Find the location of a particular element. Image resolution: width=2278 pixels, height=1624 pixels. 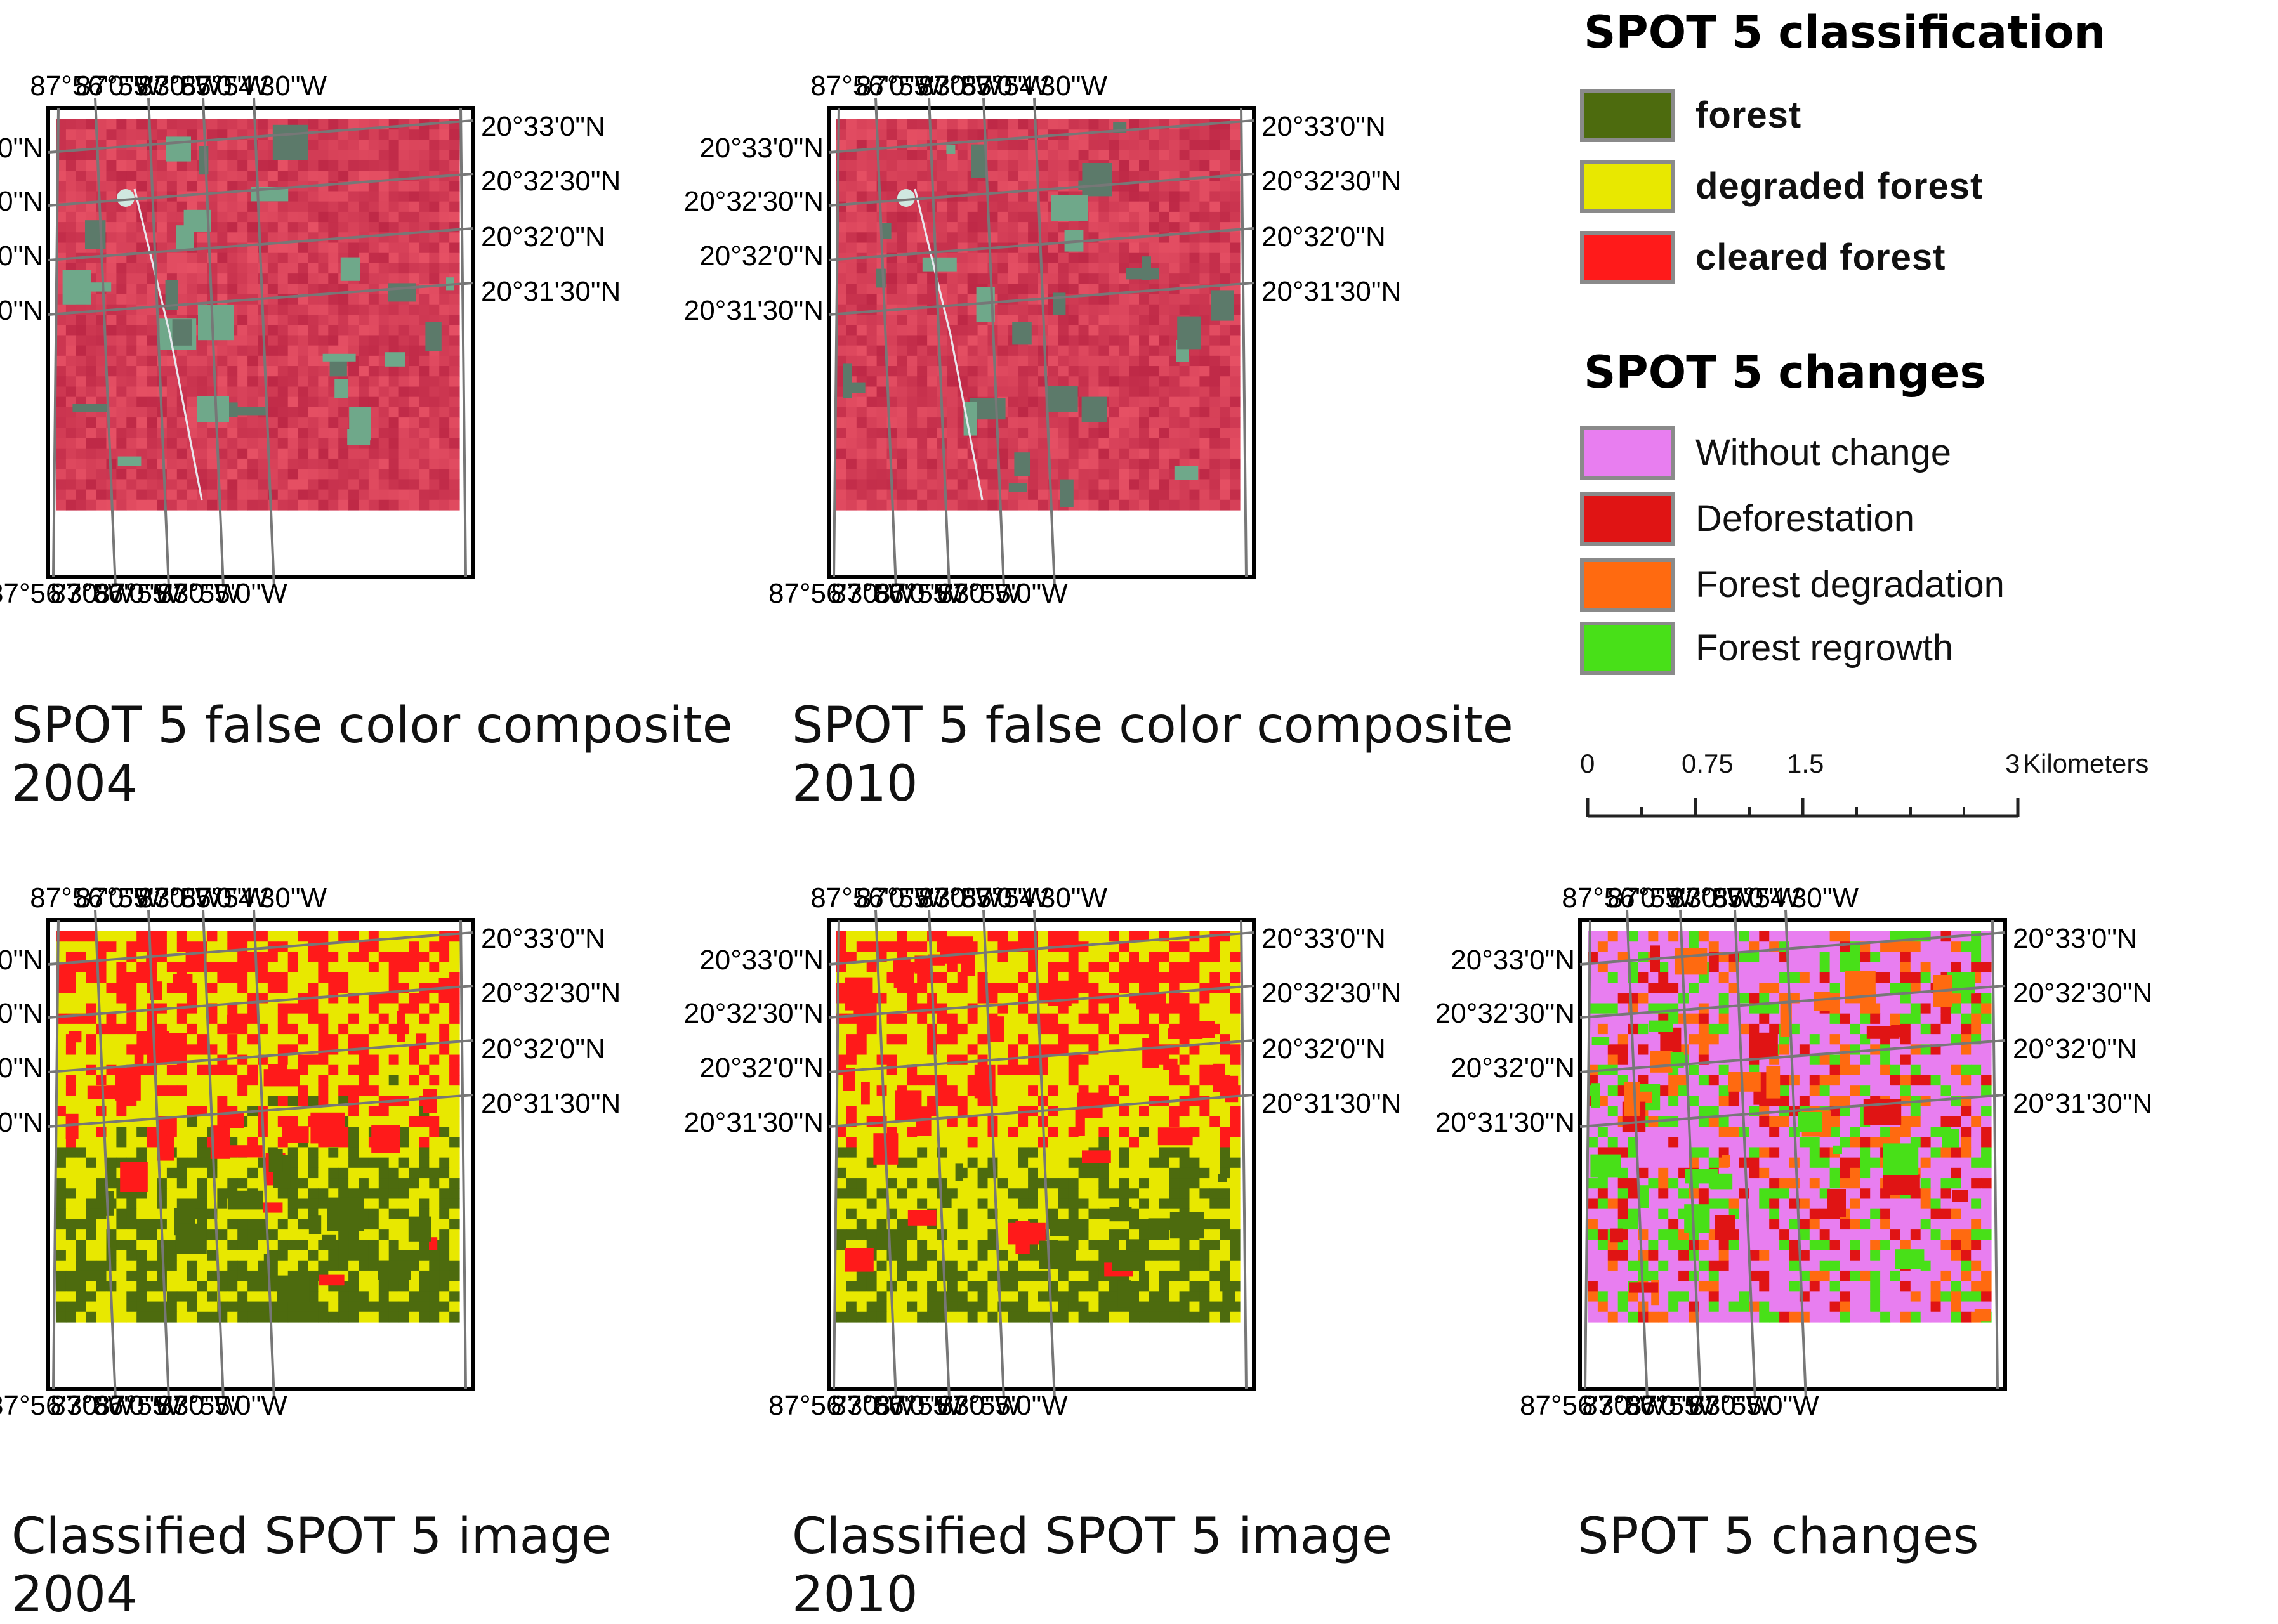

caption-year: 2004 is located at coordinates (74, 784).